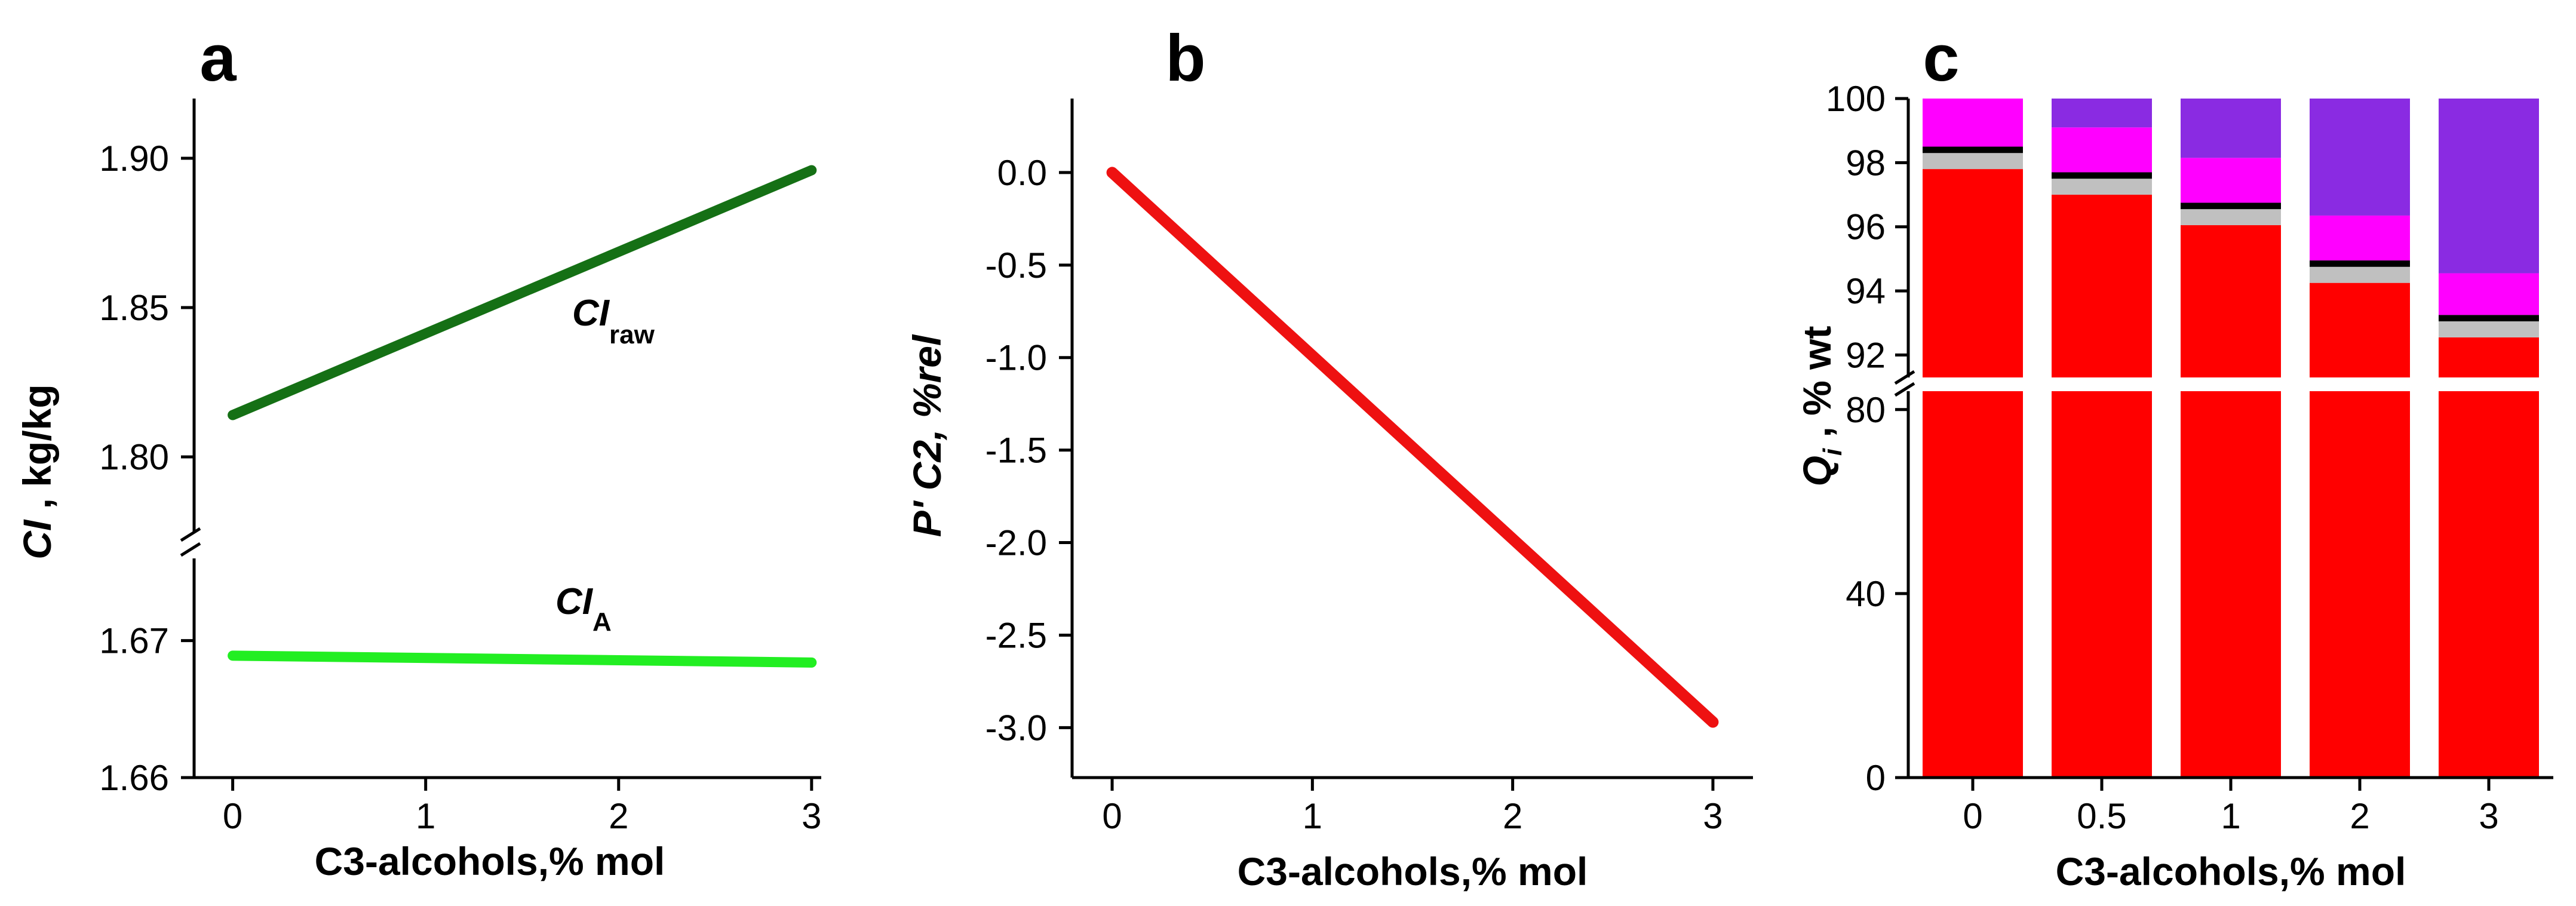 Image resolution: width=2576 pixels, height=906 pixels. Describe the element at coordinates (425, 816) in the screenshot. I see `a-x-tick-label: 1` at that location.